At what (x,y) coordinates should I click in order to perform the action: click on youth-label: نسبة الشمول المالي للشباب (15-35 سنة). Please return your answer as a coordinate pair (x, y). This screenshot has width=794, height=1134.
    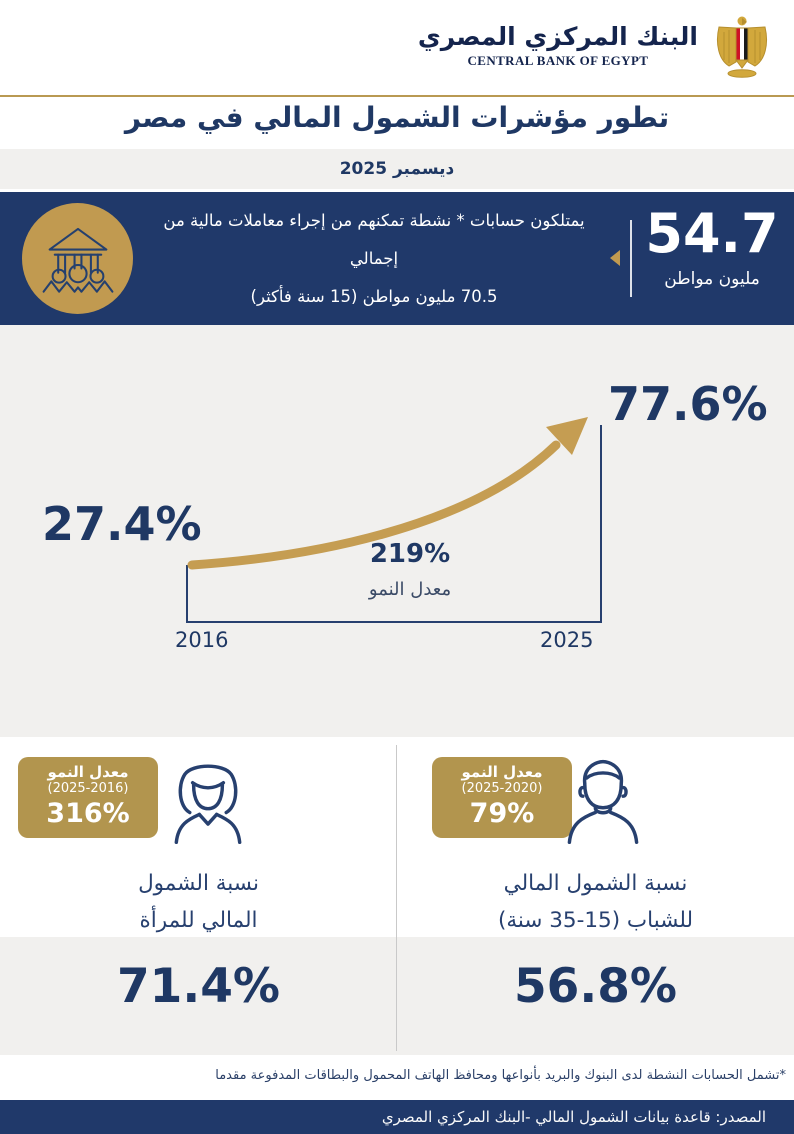
    Looking at the image, I should click on (595, 902).